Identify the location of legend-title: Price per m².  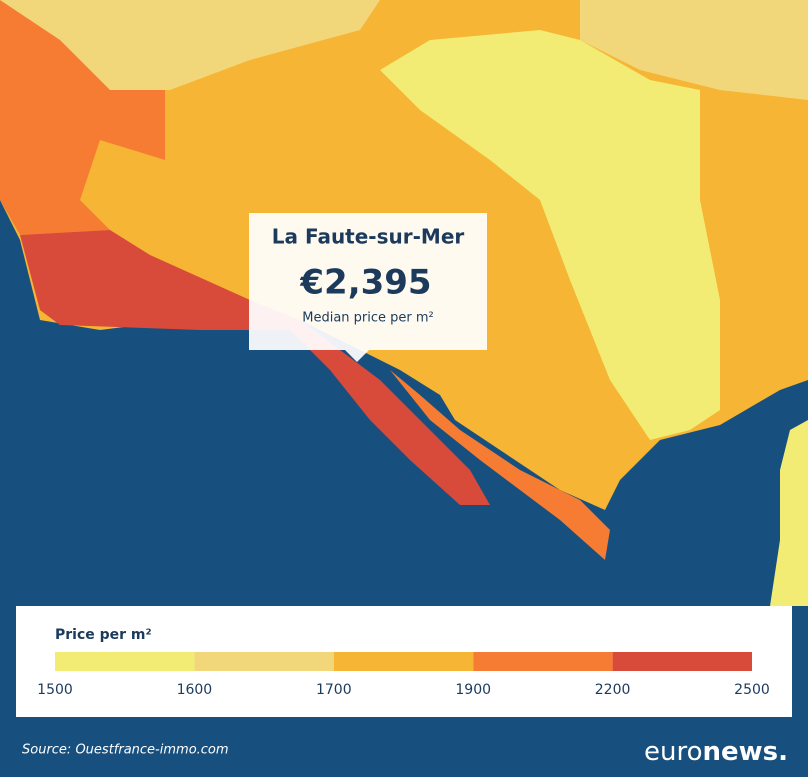
(103, 635).